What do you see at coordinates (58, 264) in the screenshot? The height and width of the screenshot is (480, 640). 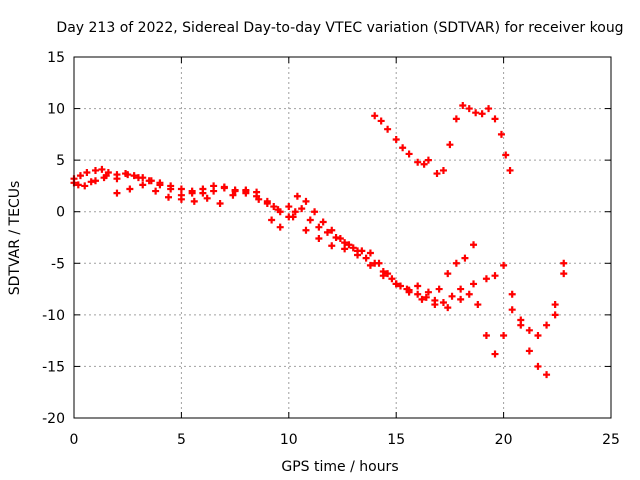 I see `y-tick-label: -5` at bounding box center [58, 264].